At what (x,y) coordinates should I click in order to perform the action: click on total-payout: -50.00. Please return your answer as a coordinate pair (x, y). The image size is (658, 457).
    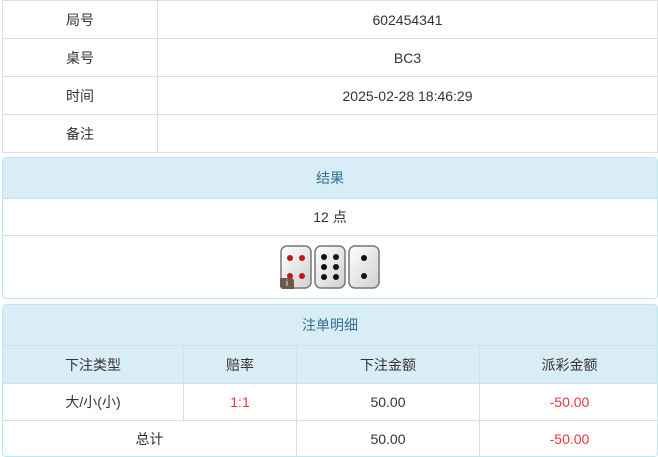
    Looking at the image, I should click on (568, 438).